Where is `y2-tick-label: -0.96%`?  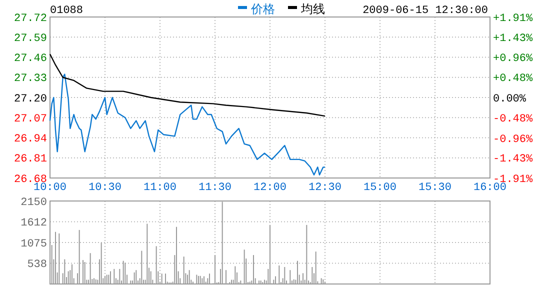
y2-tick-label: -0.96% is located at coordinates (513, 140).